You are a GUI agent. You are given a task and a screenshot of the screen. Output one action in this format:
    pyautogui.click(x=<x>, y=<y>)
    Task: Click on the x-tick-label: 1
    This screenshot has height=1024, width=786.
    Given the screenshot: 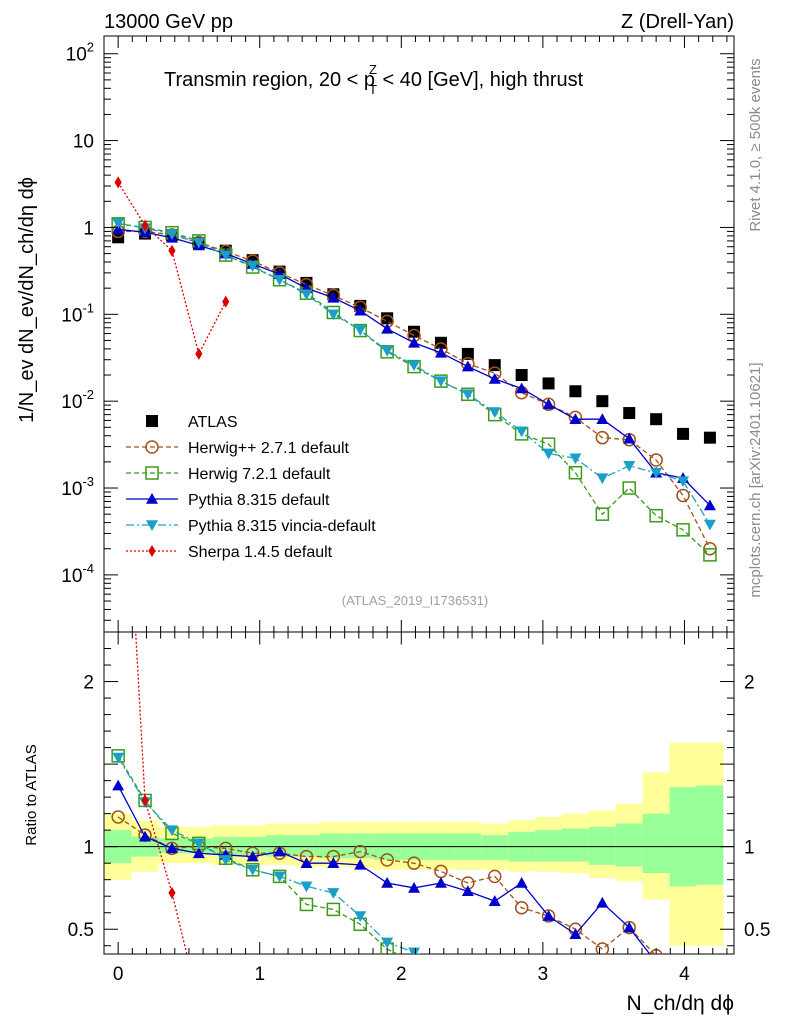 What is the action you would take?
    pyautogui.click(x=259, y=974)
    